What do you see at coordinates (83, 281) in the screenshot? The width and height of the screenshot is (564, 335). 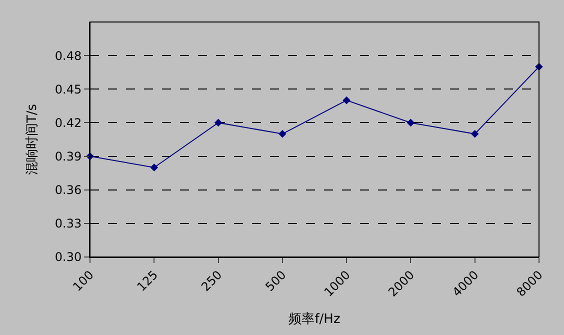 I see `x-tick-label: 100` at bounding box center [83, 281].